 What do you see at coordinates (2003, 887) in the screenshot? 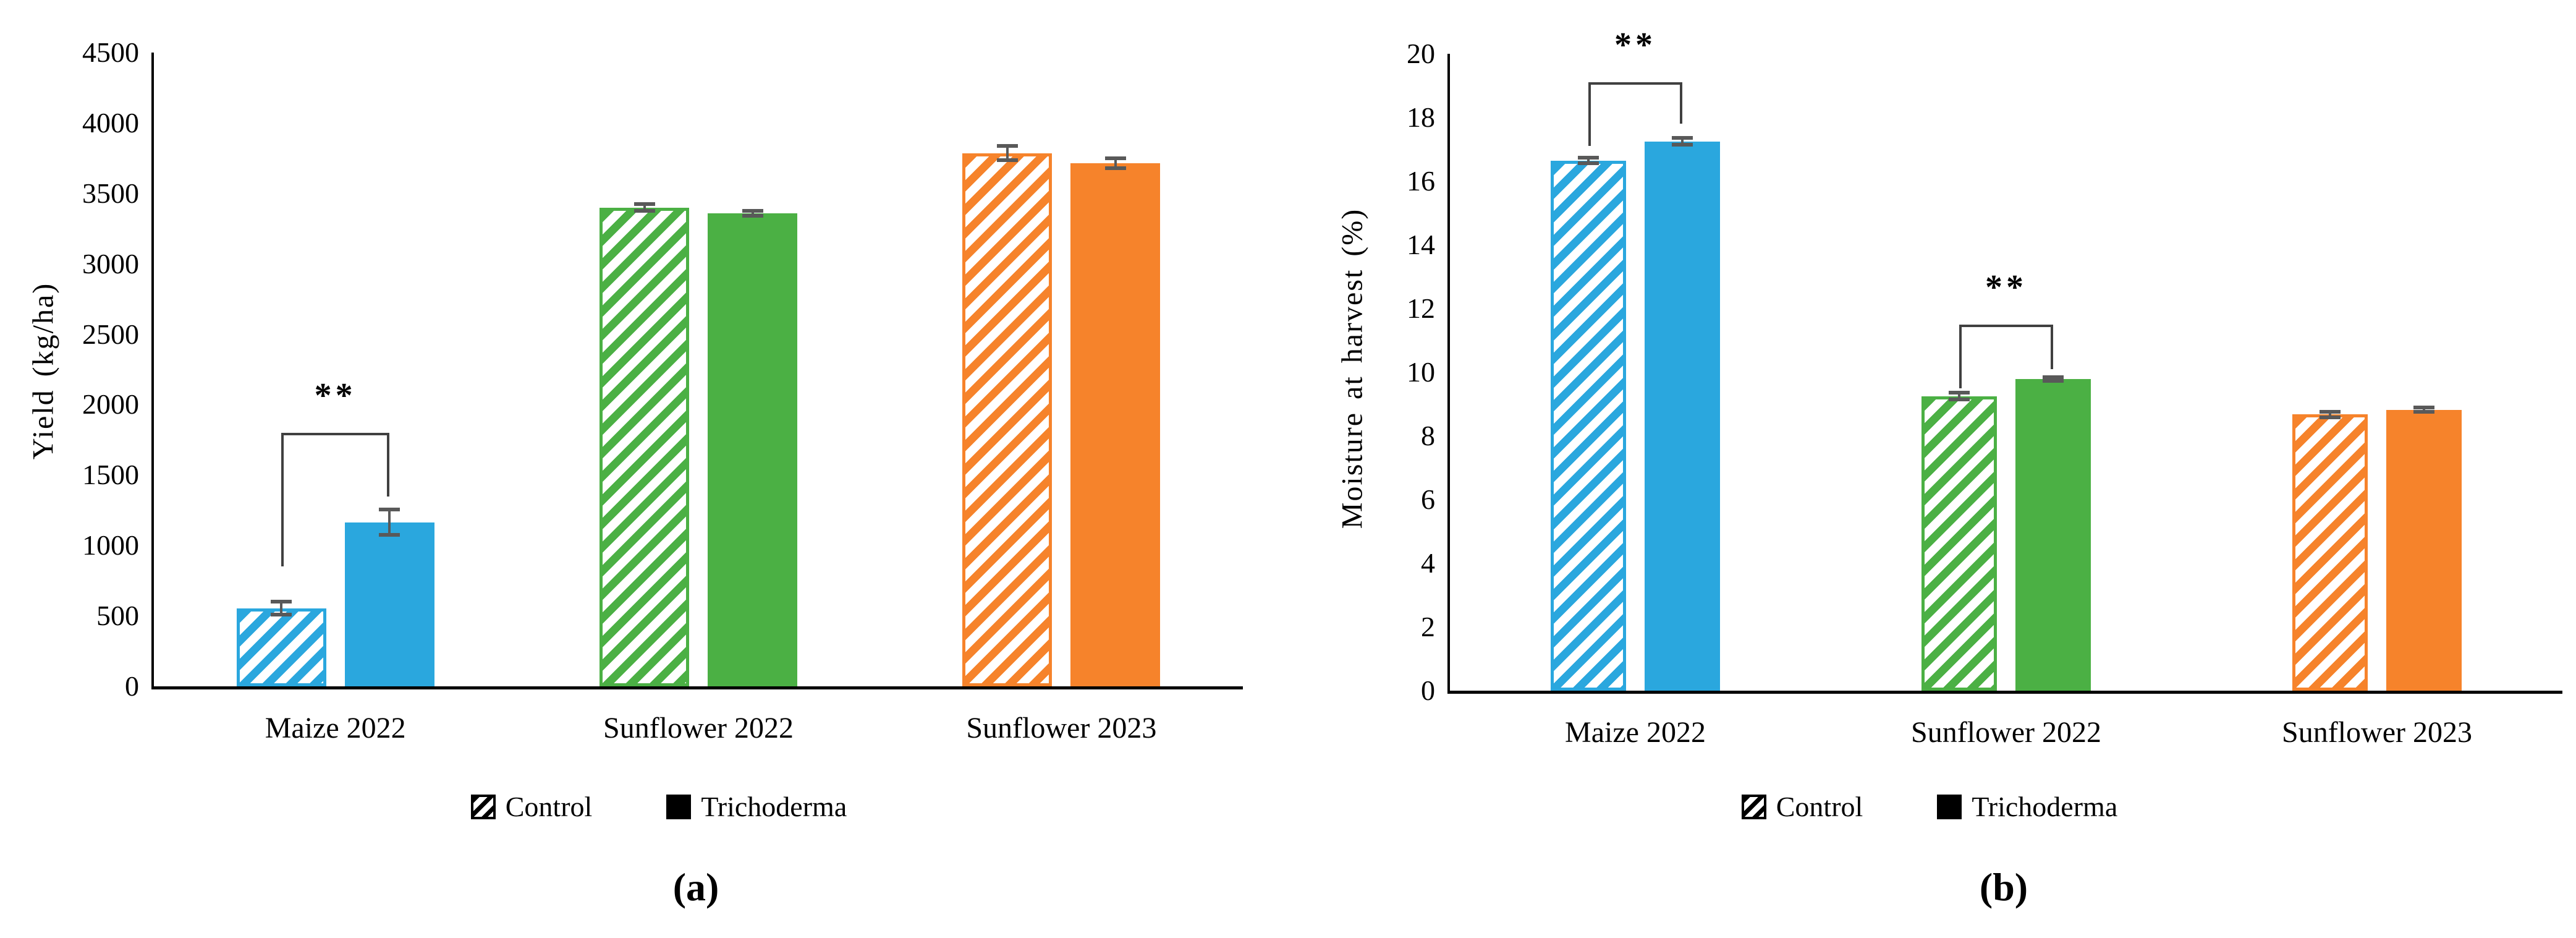
I see `panel-caption-b: (b)` at bounding box center [2003, 887].